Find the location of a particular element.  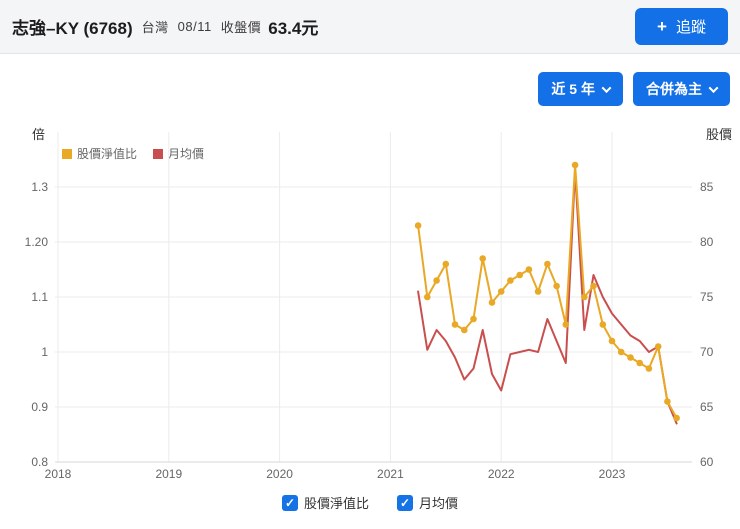

time-range-dropdown: 近 5 年 is located at coordinates (580, 89).